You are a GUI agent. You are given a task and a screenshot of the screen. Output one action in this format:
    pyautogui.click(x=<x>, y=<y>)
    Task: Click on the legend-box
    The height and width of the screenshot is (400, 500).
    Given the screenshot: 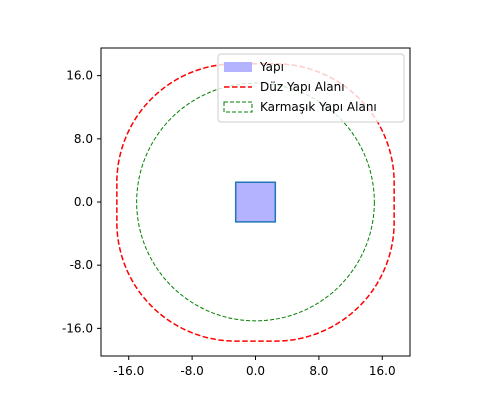 What is the action you would take?
    pyautogui.click(x=311, y=88)
    